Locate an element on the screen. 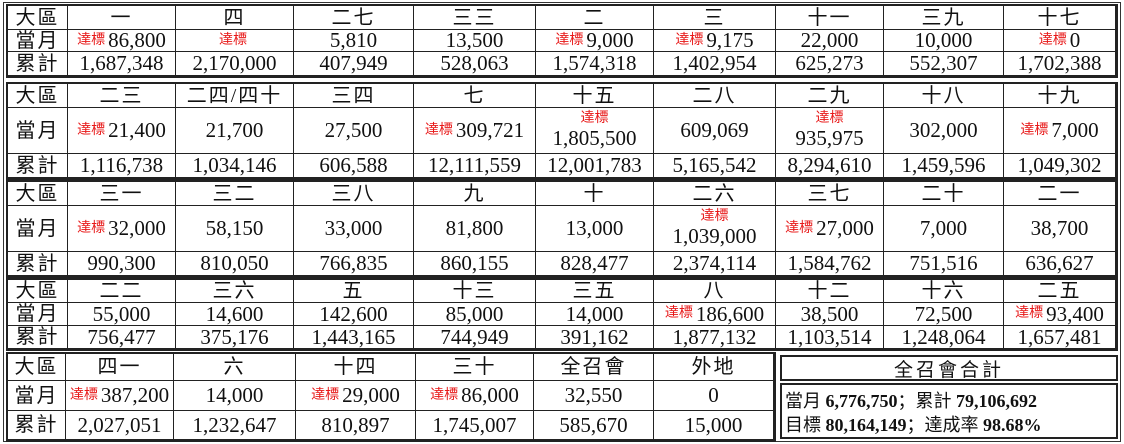  month-value: 33,000 is located at coordinates (353, 228).